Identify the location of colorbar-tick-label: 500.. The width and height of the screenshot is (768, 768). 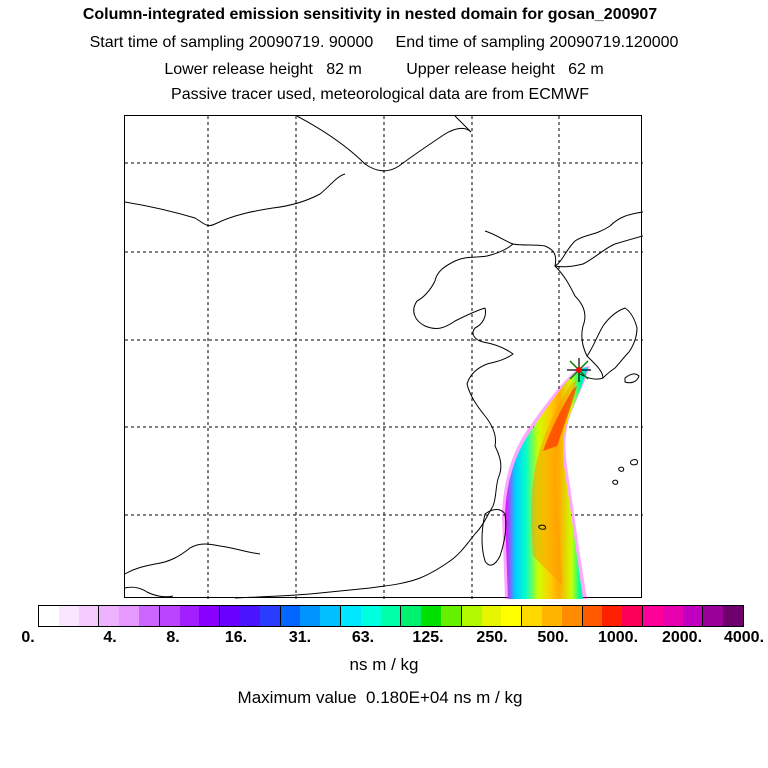
(553, 637).